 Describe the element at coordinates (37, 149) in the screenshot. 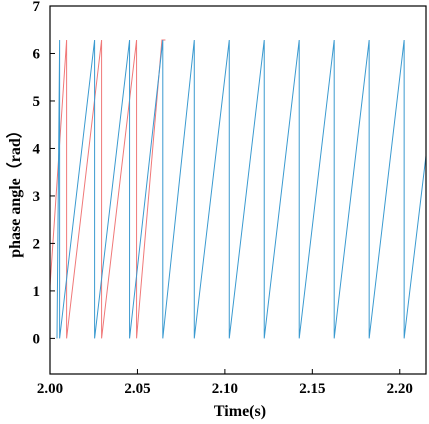

I see `y-tick-label: 4` at that location.